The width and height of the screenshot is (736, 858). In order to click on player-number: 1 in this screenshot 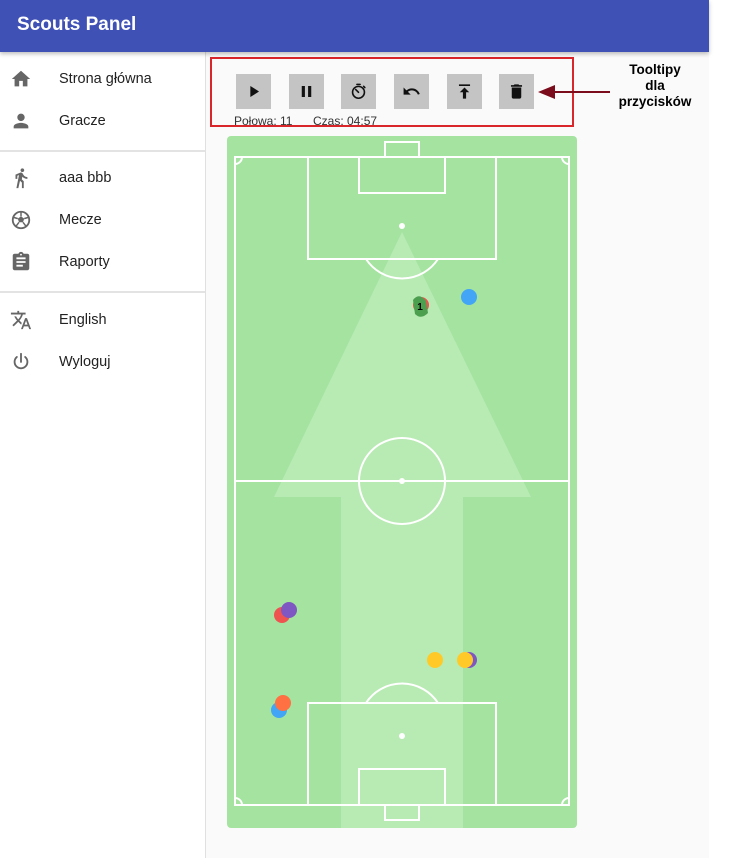, I will do `click(420, 307)`.